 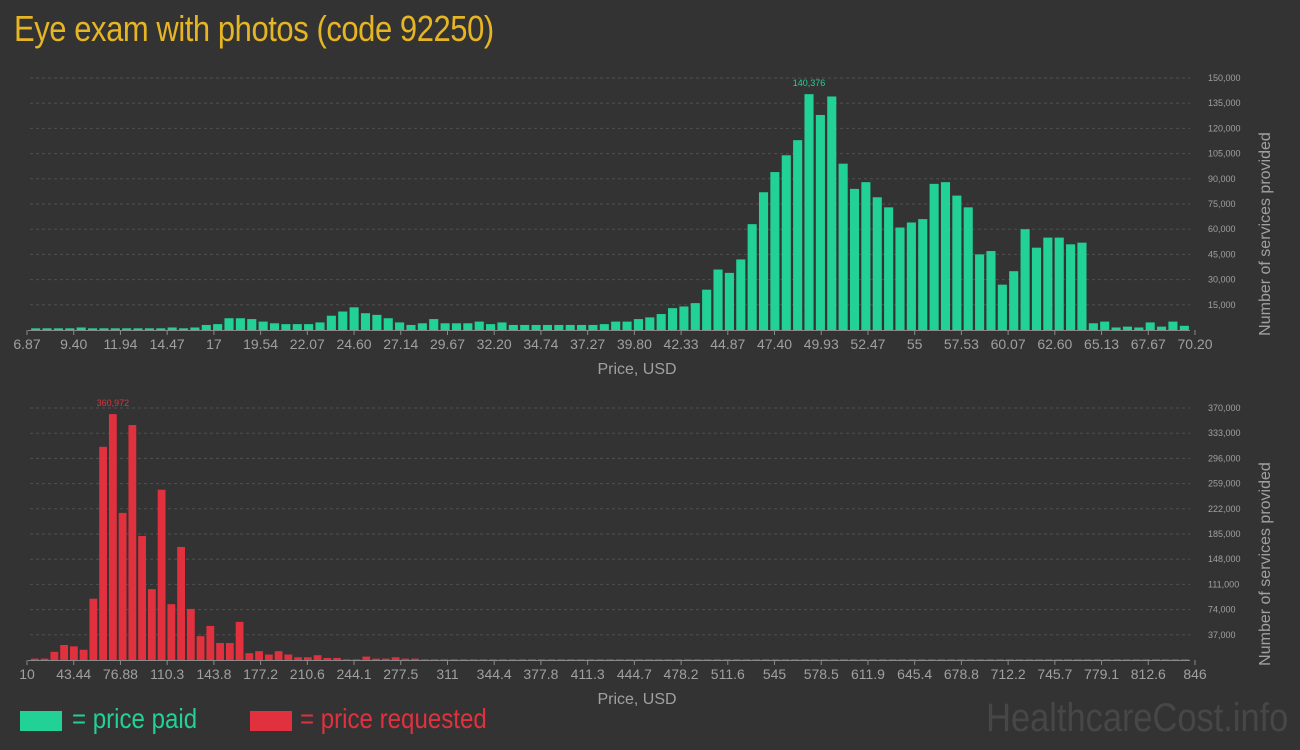 I want to click on y-tick-label: 105,000, so click(x=1224, y=154).